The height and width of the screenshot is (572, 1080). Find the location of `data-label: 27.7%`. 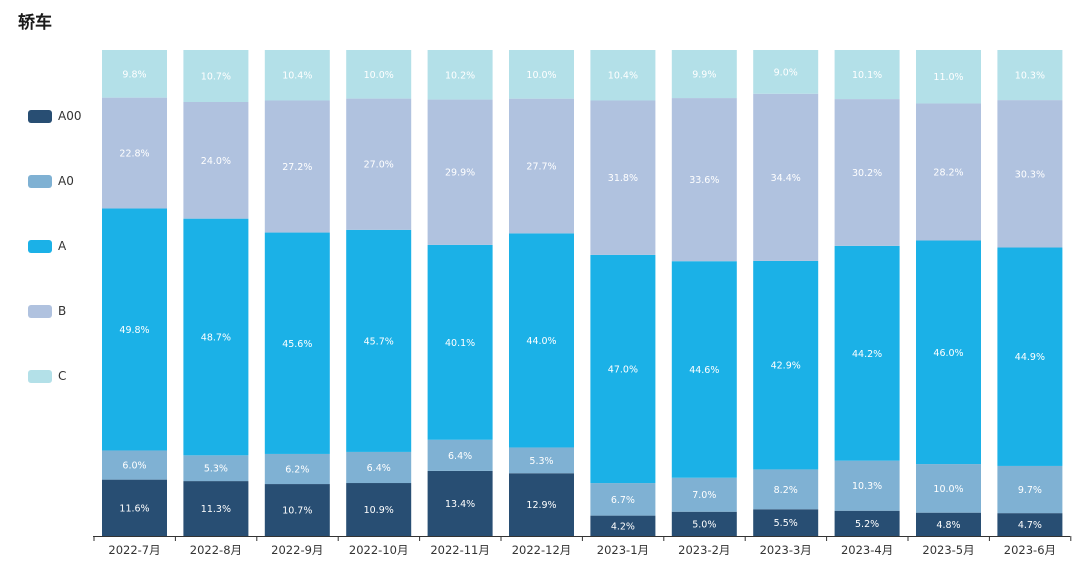

data-label: 27.7% is located at coordinates (541, 167).